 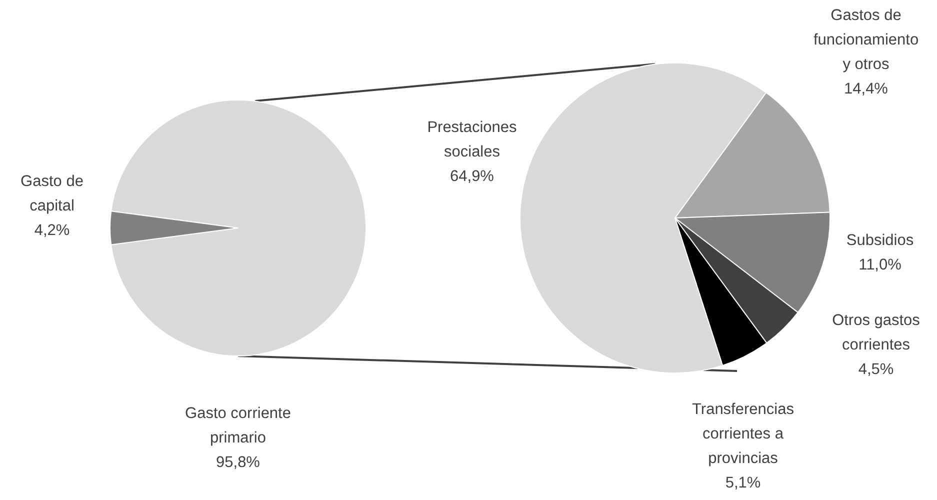 What do you see at coordinates (52, 193) in the screenshot?
I see `slice-label: Gasto de capital` at bounding box center [52, 193].